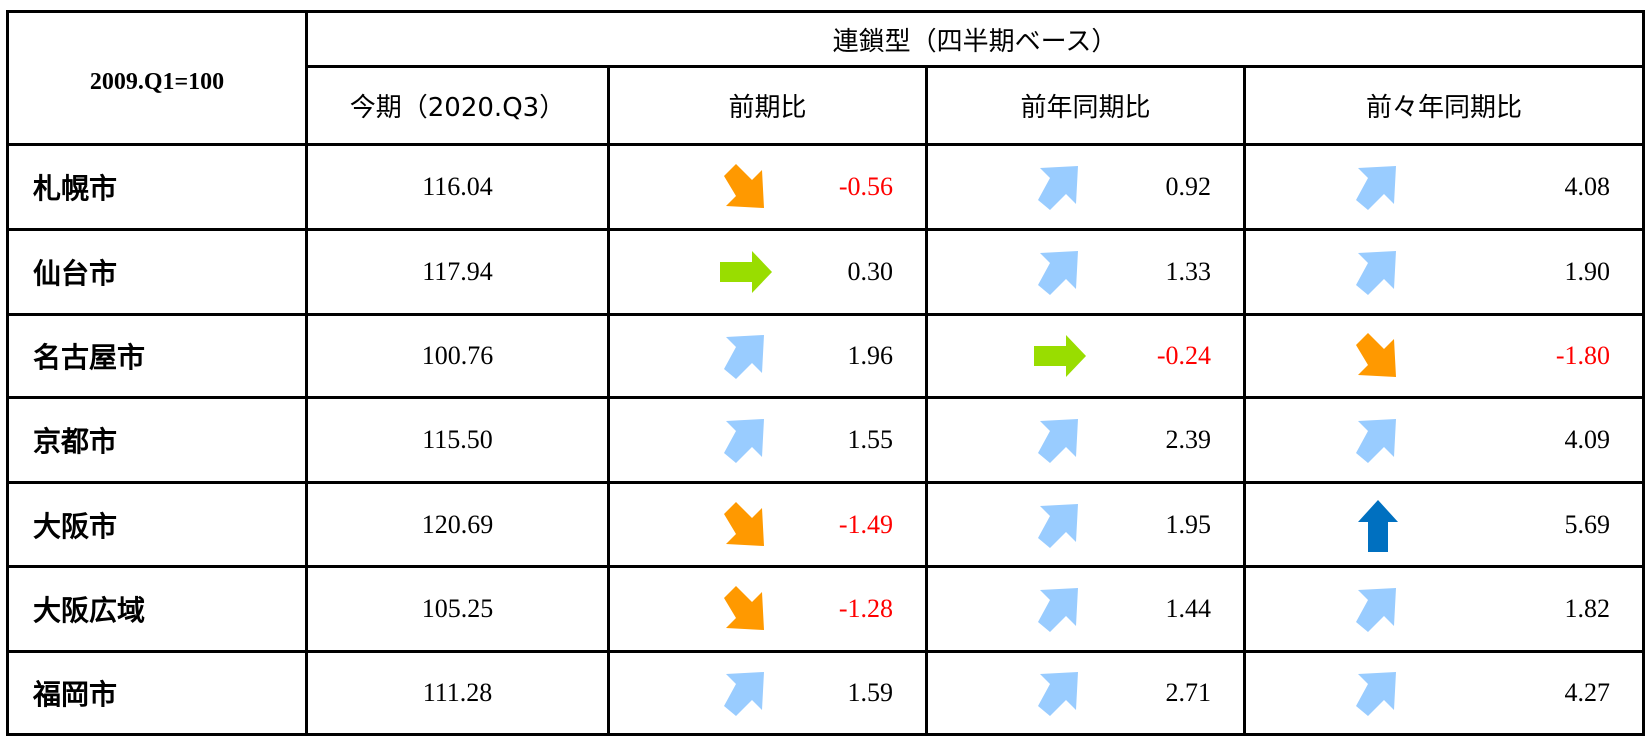 The height and width of the screenshot is (743, 1648). What do you see at coordinates (457, 440) in the screenshot?
I see `current-index-value: 115.50` at bounding box center [457, 440].